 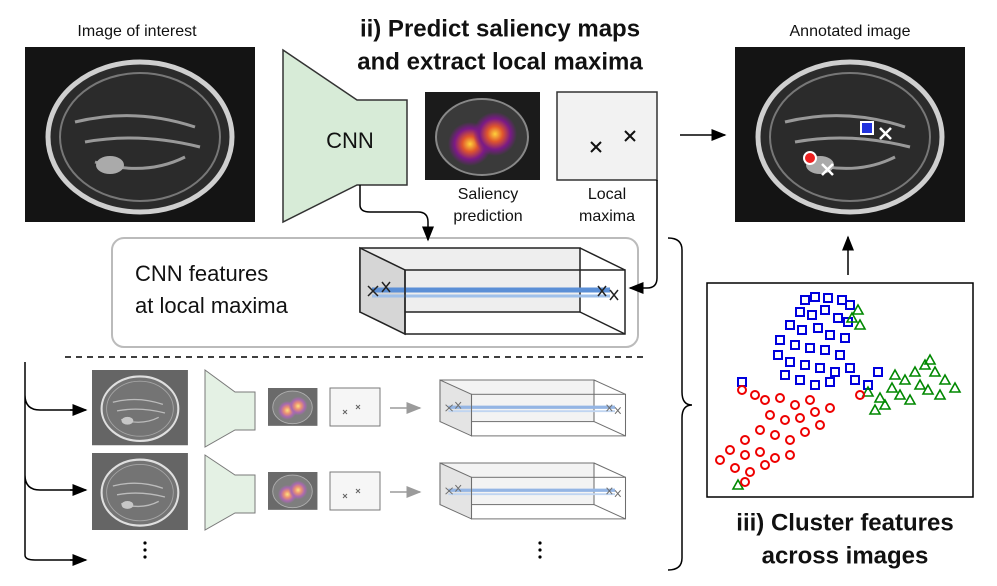 I want to click on ellipsis, so click(x=342, y=550).